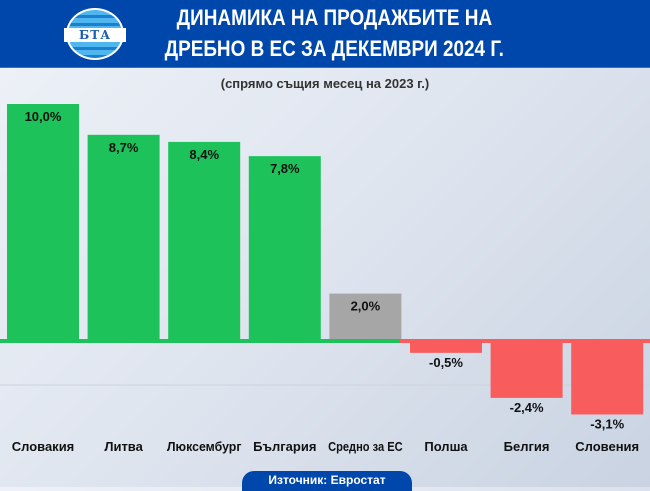 Image resolution: width=650 pixels, height=491 pixels. What do you see at coordinates (124, 147) in the screenshot?
I see `data-label: 8,7%` at bounding box center [124, 147].